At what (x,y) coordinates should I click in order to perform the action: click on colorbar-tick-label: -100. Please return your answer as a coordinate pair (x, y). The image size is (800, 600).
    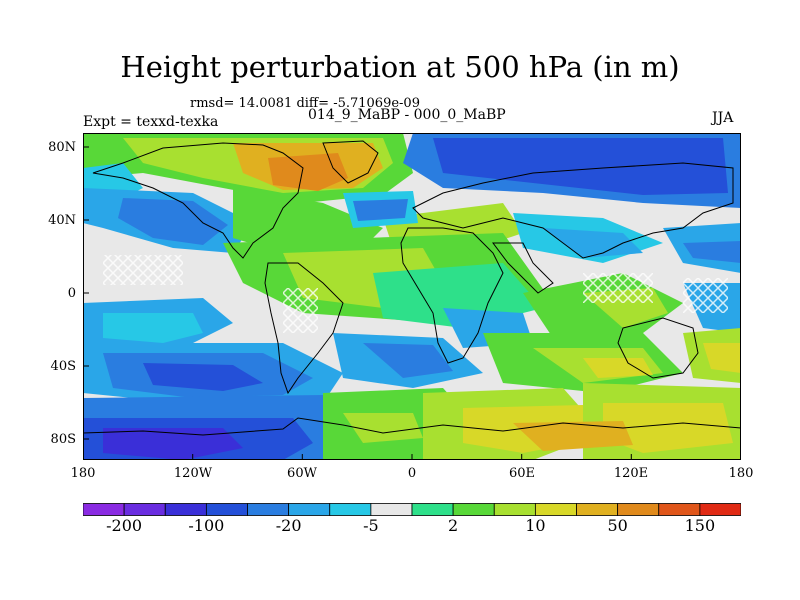
    Looking at the image, I should click on (206, 525).